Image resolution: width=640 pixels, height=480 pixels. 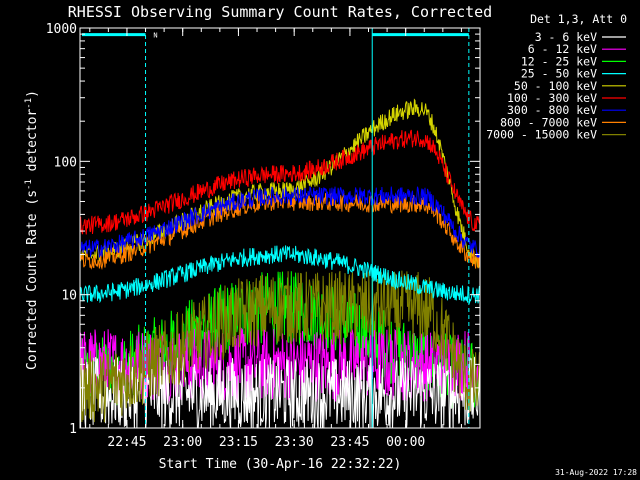 I want to click on legend-label: 6 - 12 keV, so click(x=562, y=49).